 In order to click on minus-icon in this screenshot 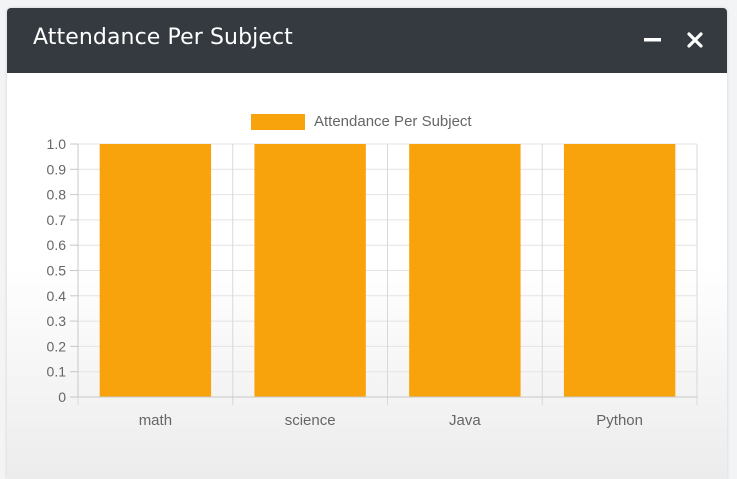, I will do `click(652, 40)`.